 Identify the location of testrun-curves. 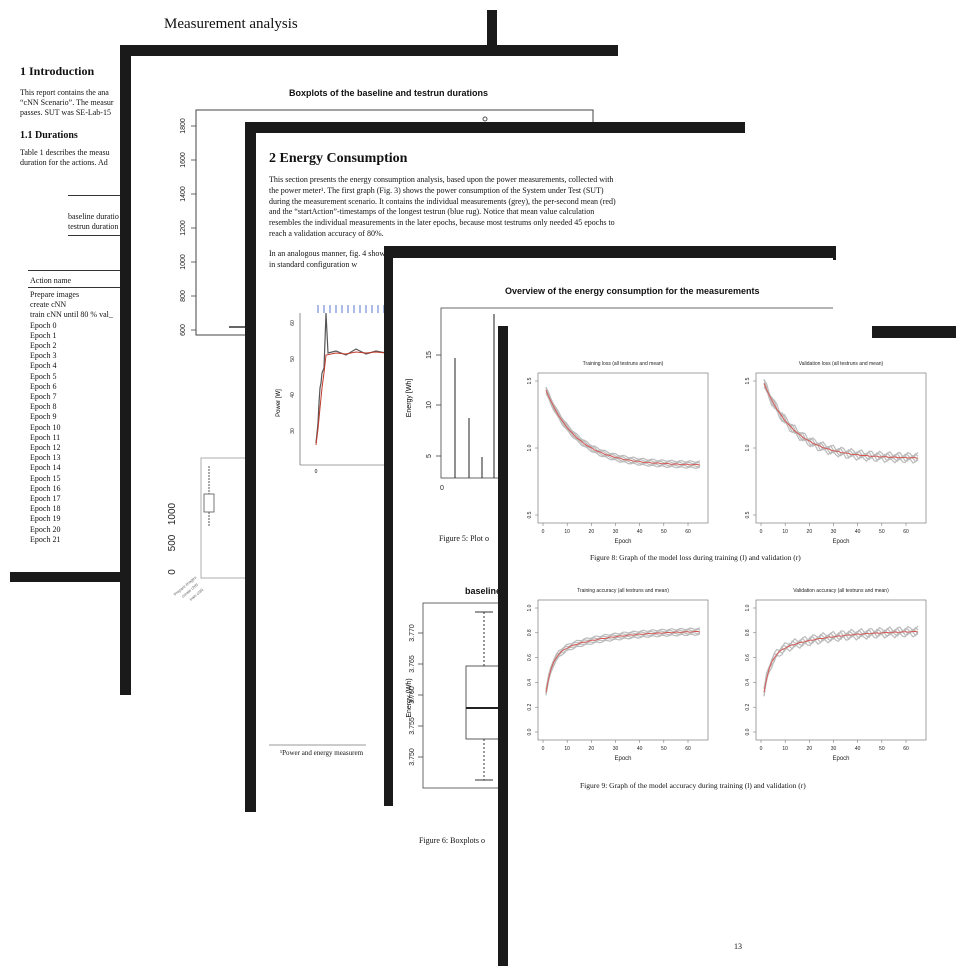
(841, 661).